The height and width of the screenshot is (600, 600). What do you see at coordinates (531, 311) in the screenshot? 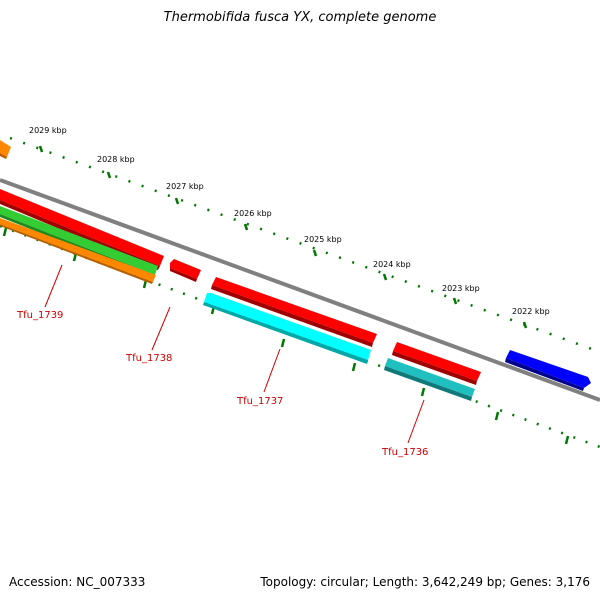
I see `kbp-tick-label: 2022 kbp` at bounding box center [531, 311].